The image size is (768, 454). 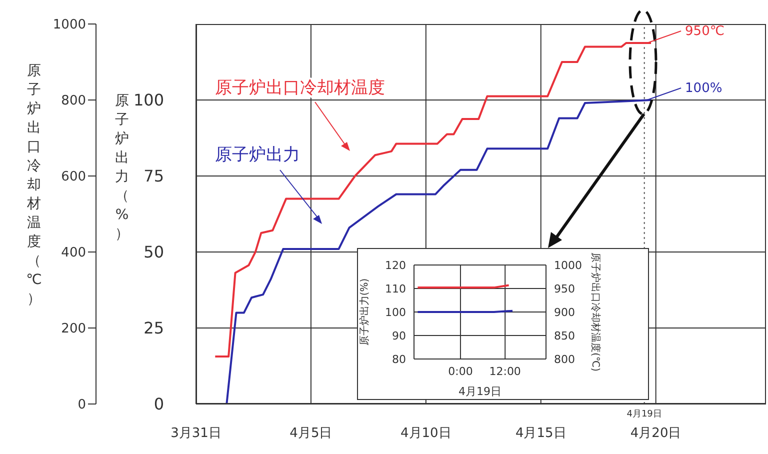 What do you see at coordinates (395, 289) in the screenshot?
I see `y-tick-label: 110` at bounding box center [395, 289].